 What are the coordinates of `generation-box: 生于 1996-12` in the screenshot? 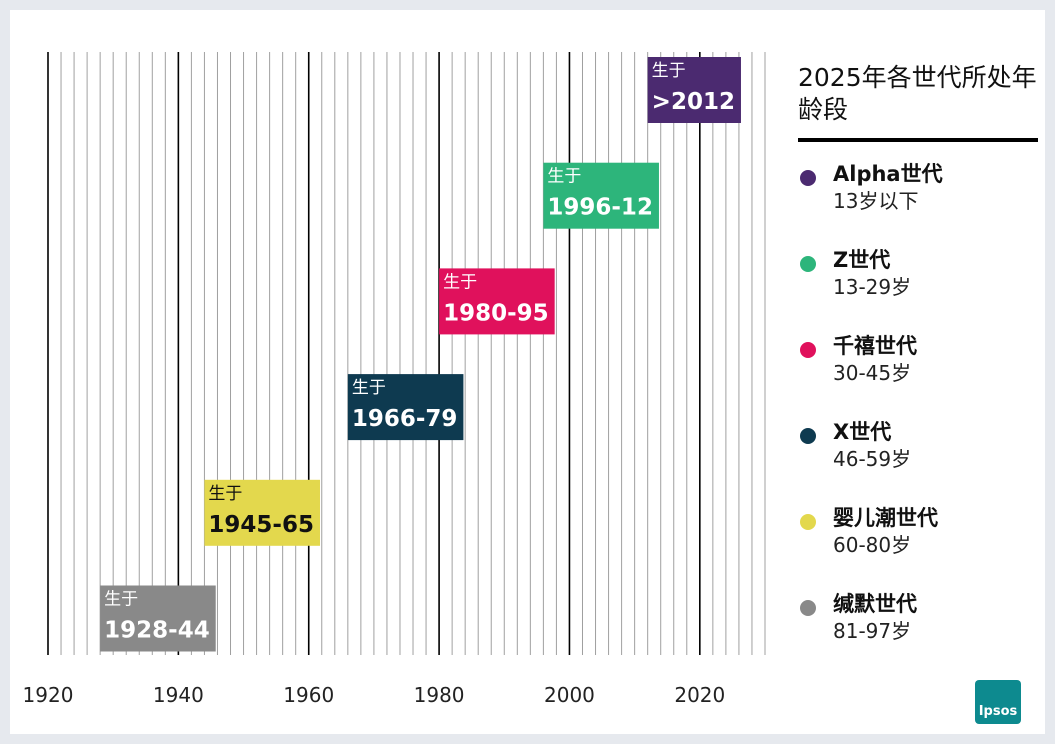 It's located at (601, 195).